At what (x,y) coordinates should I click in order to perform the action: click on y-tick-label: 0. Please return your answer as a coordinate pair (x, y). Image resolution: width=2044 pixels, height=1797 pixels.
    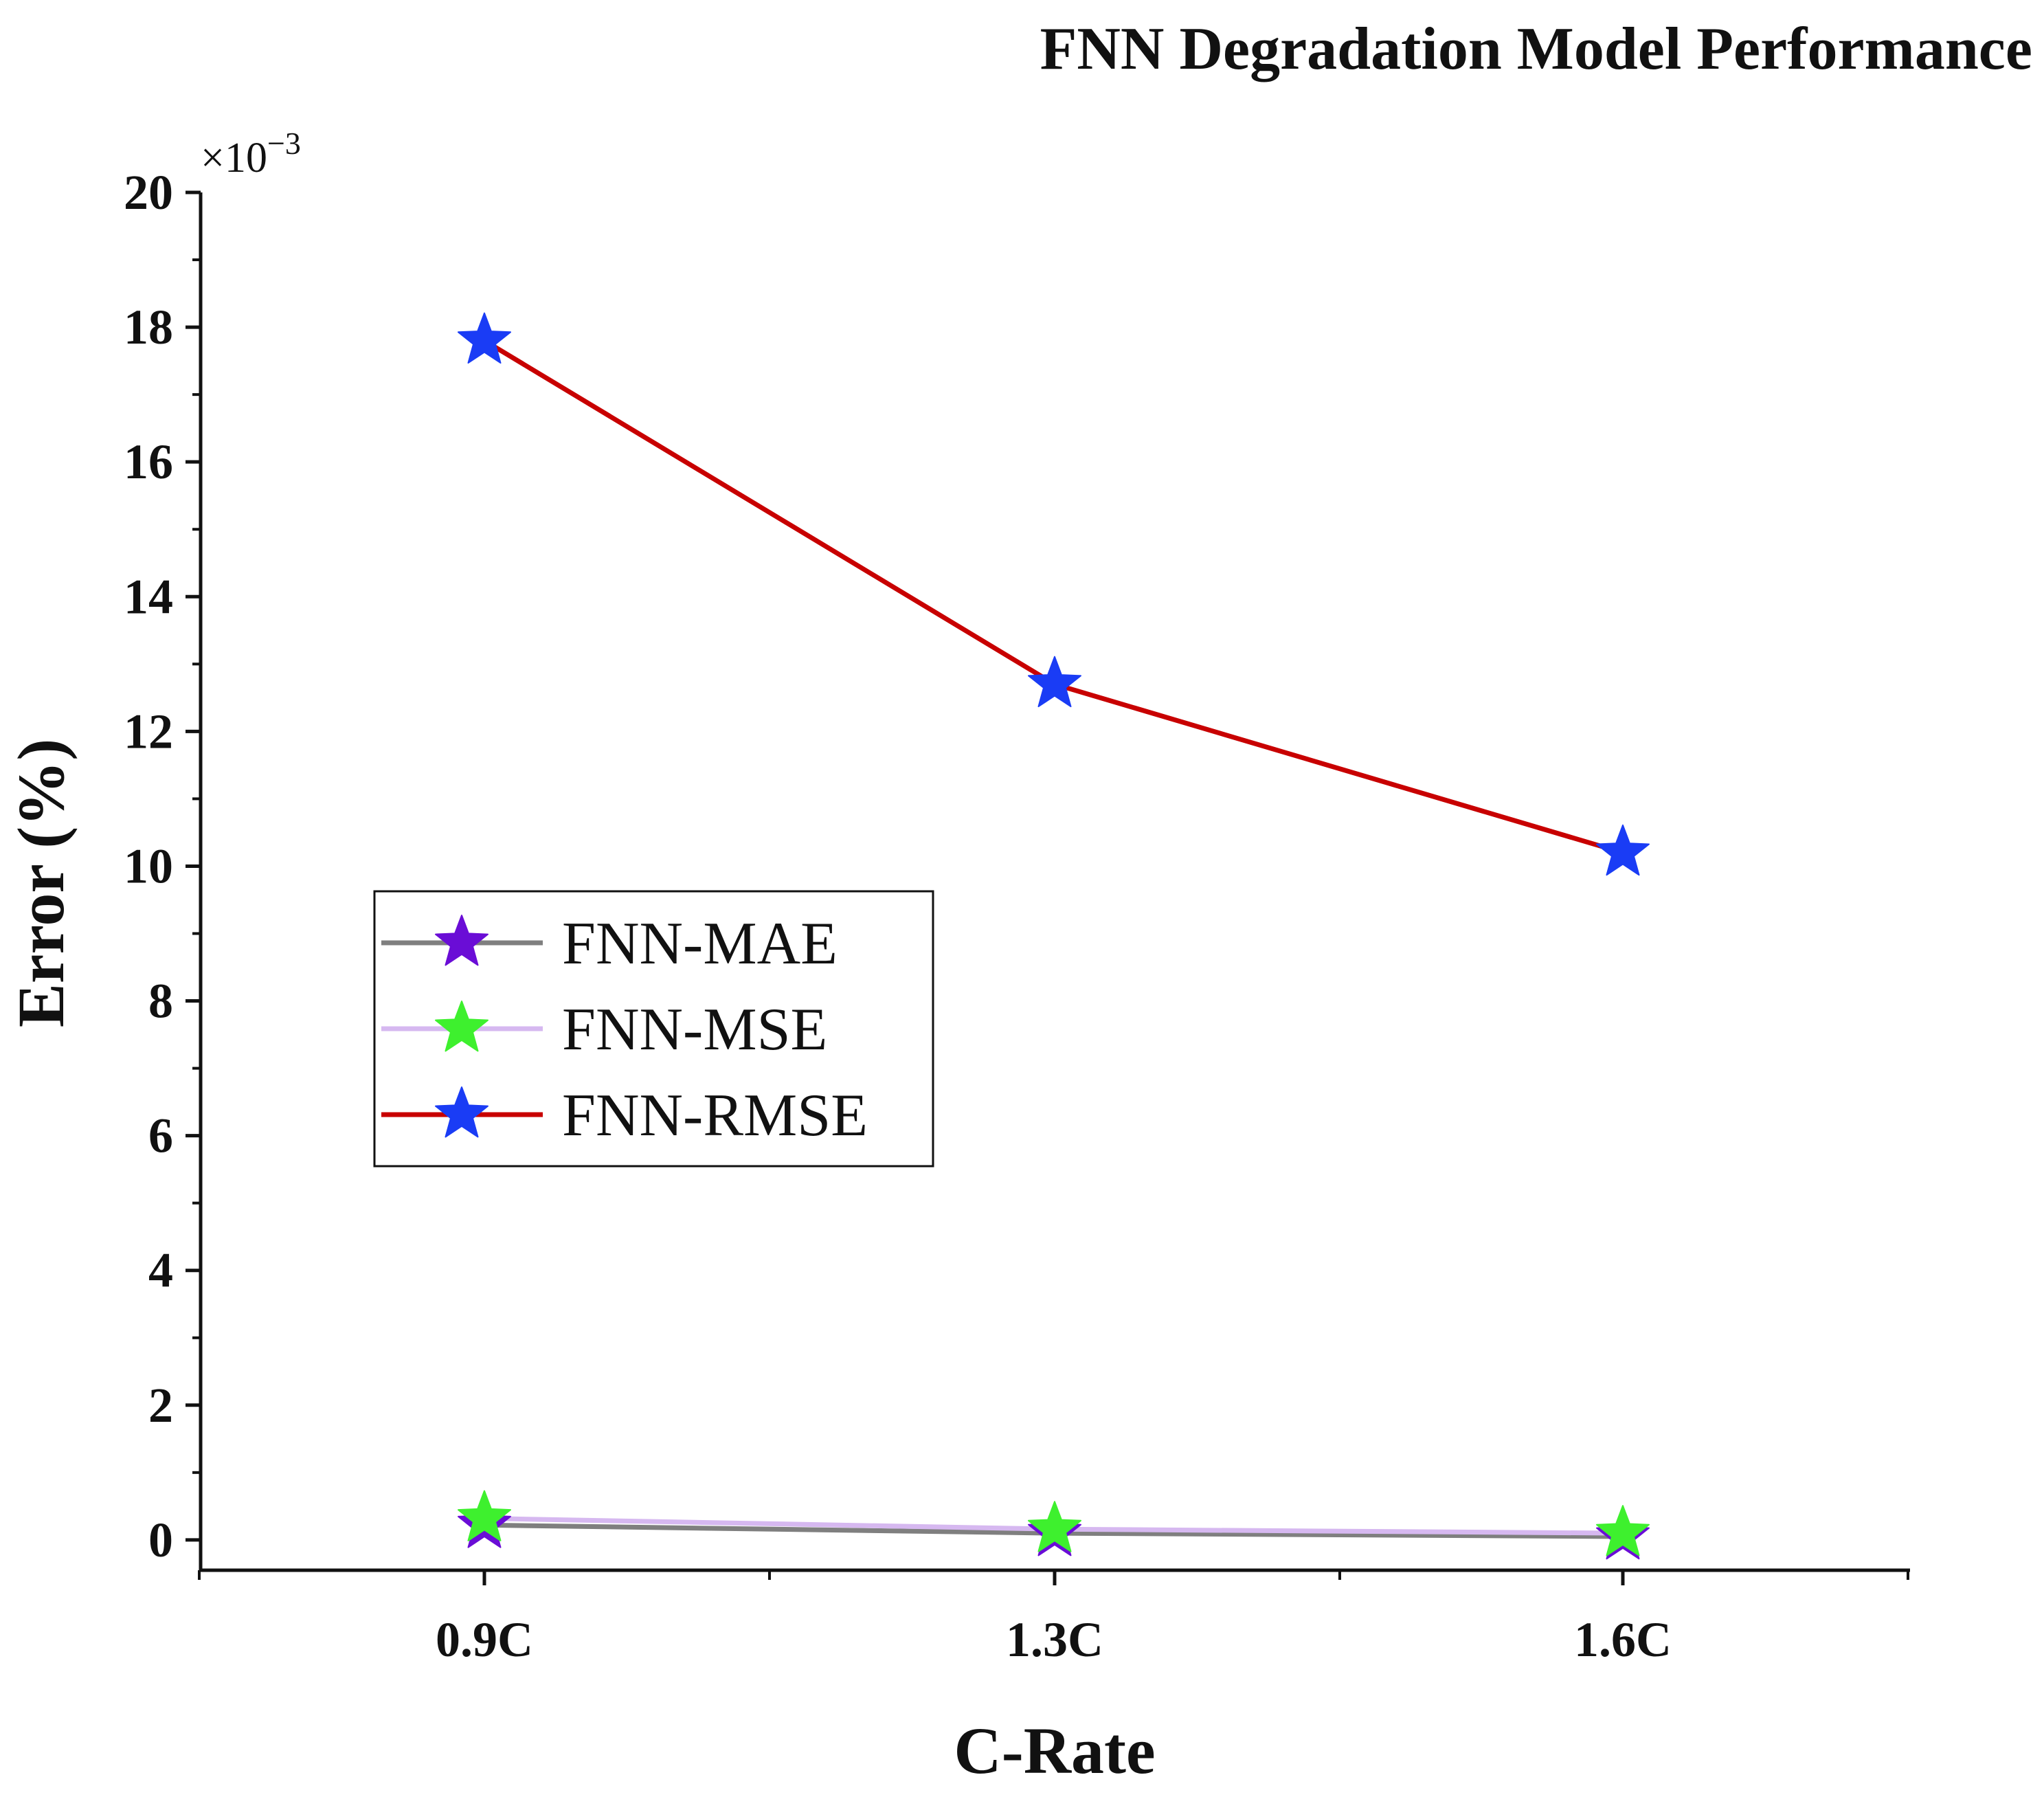
    Looking at the image, I should click on (160, 1540).